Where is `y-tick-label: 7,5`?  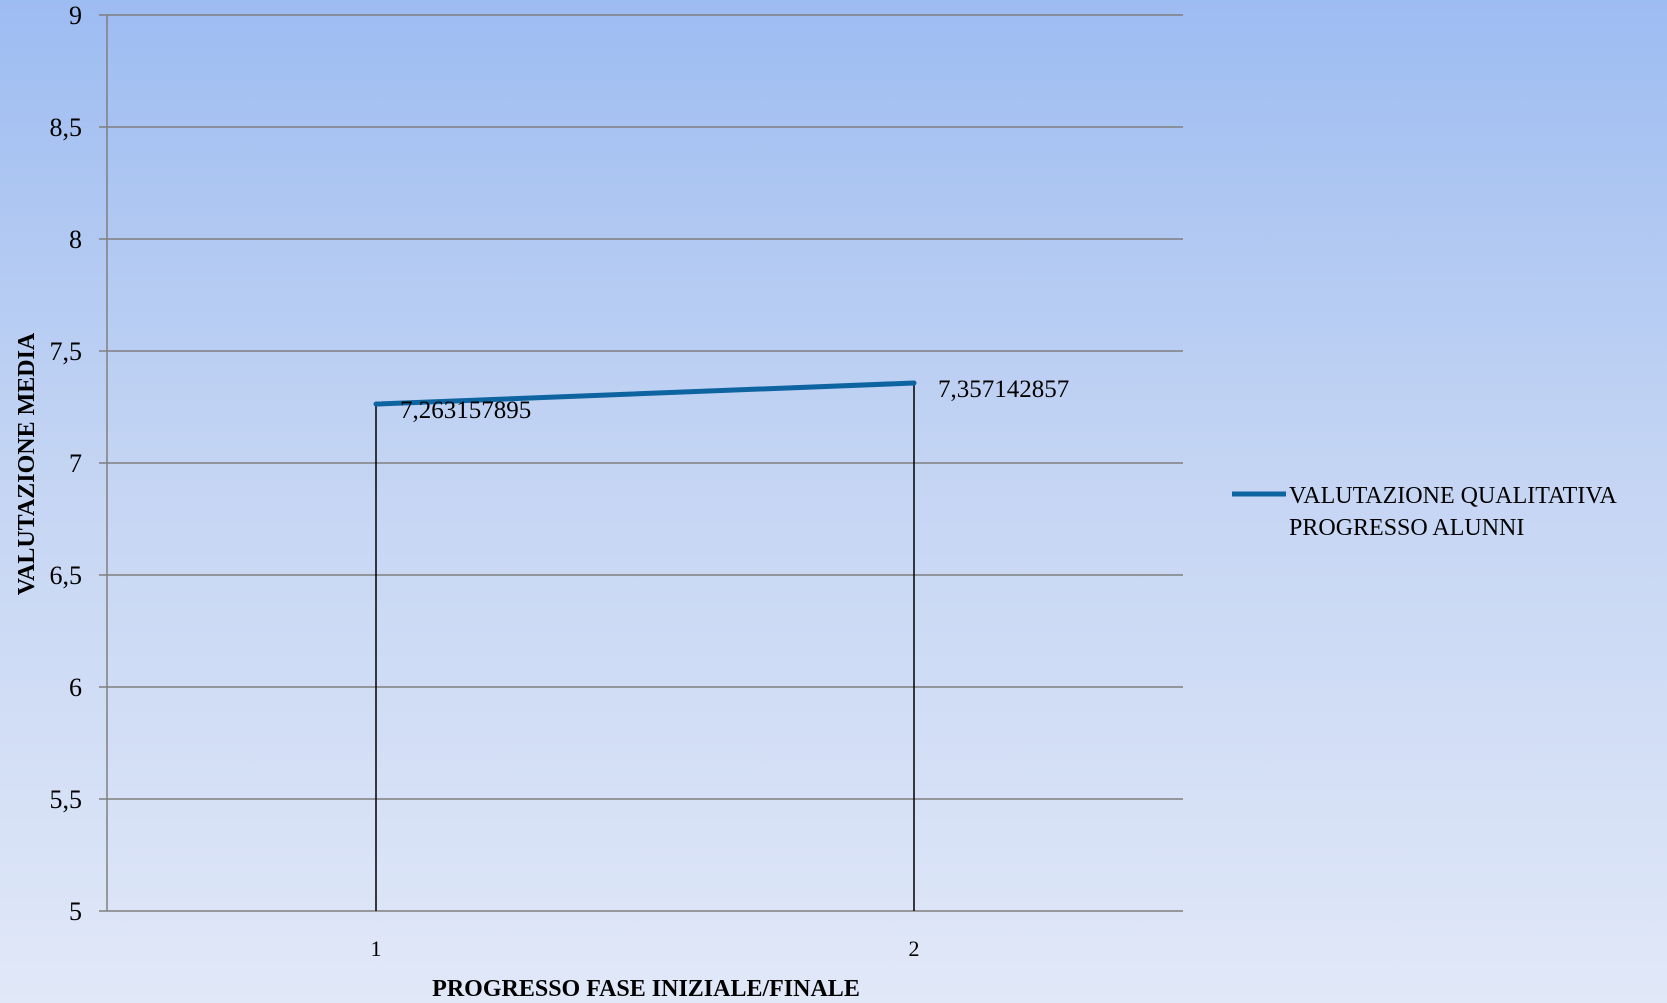
y-tick-label: 7,5 is located at coordinates (66, 351).